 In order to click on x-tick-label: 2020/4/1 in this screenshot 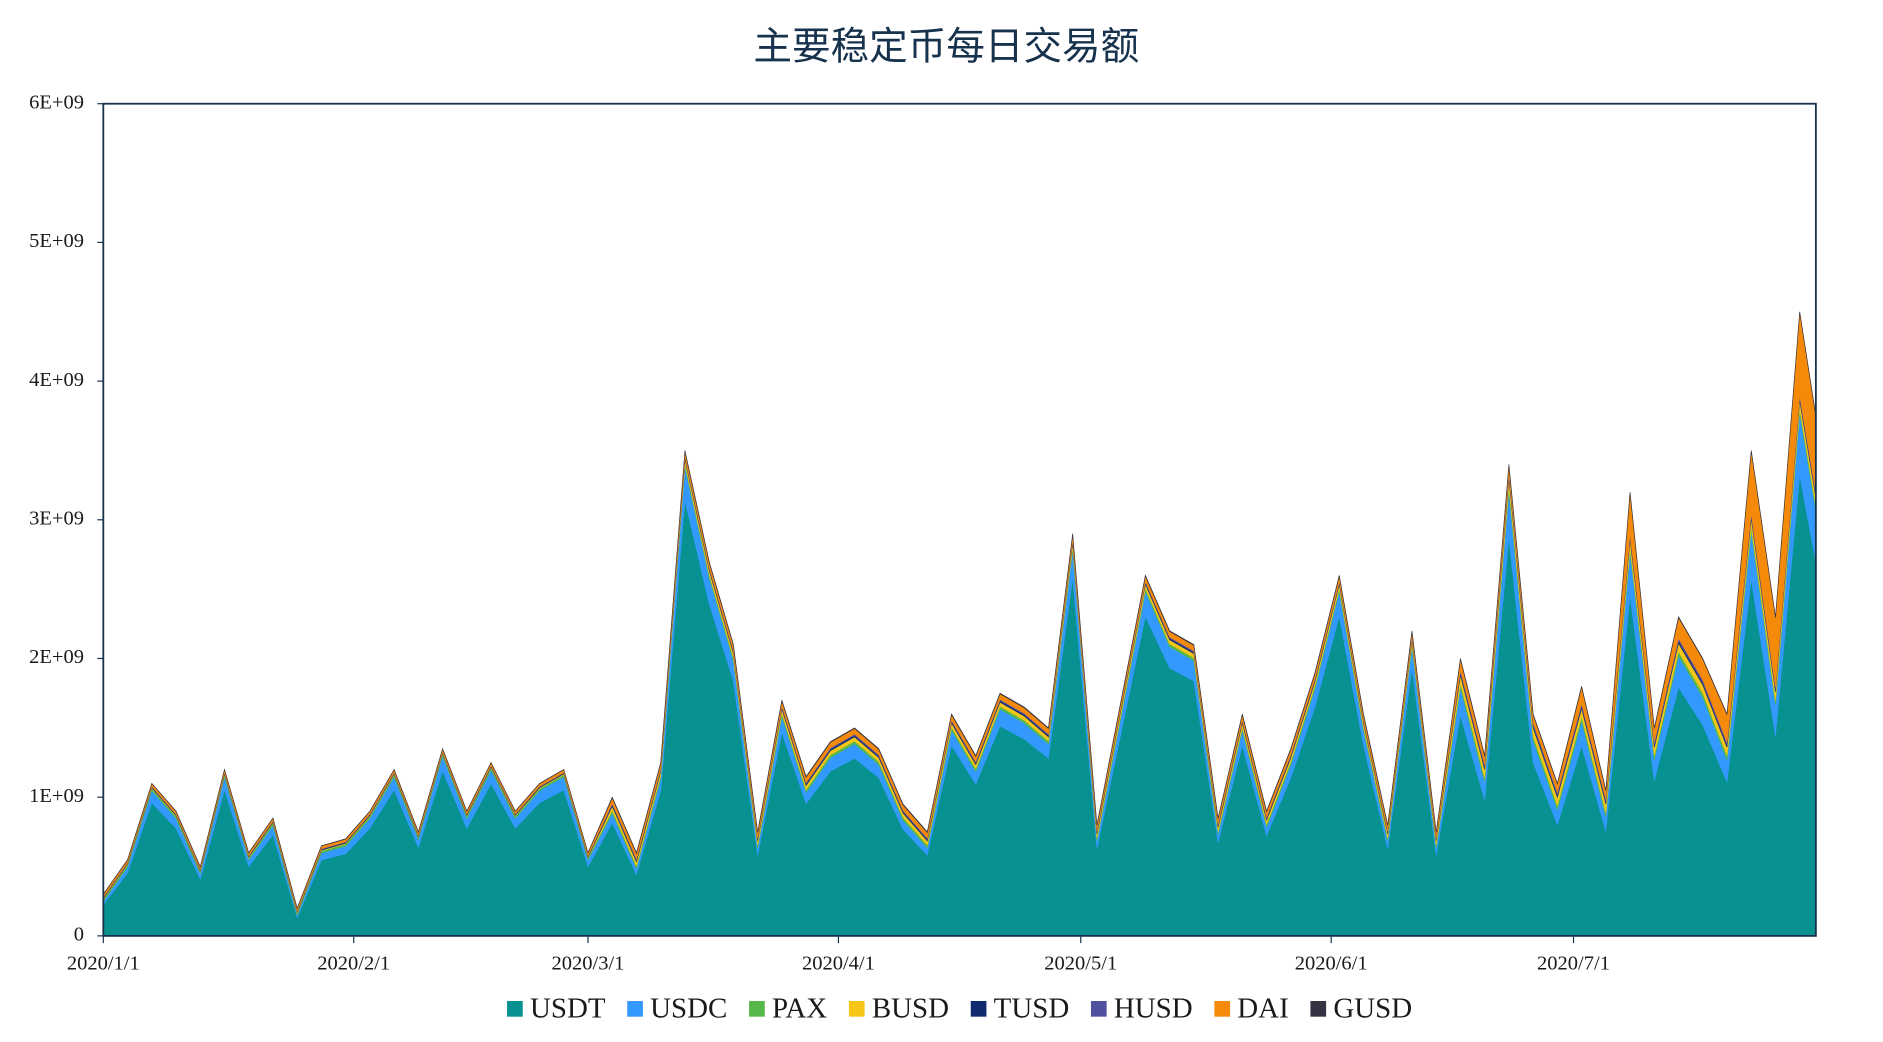, I will do `click(838, 964)`.